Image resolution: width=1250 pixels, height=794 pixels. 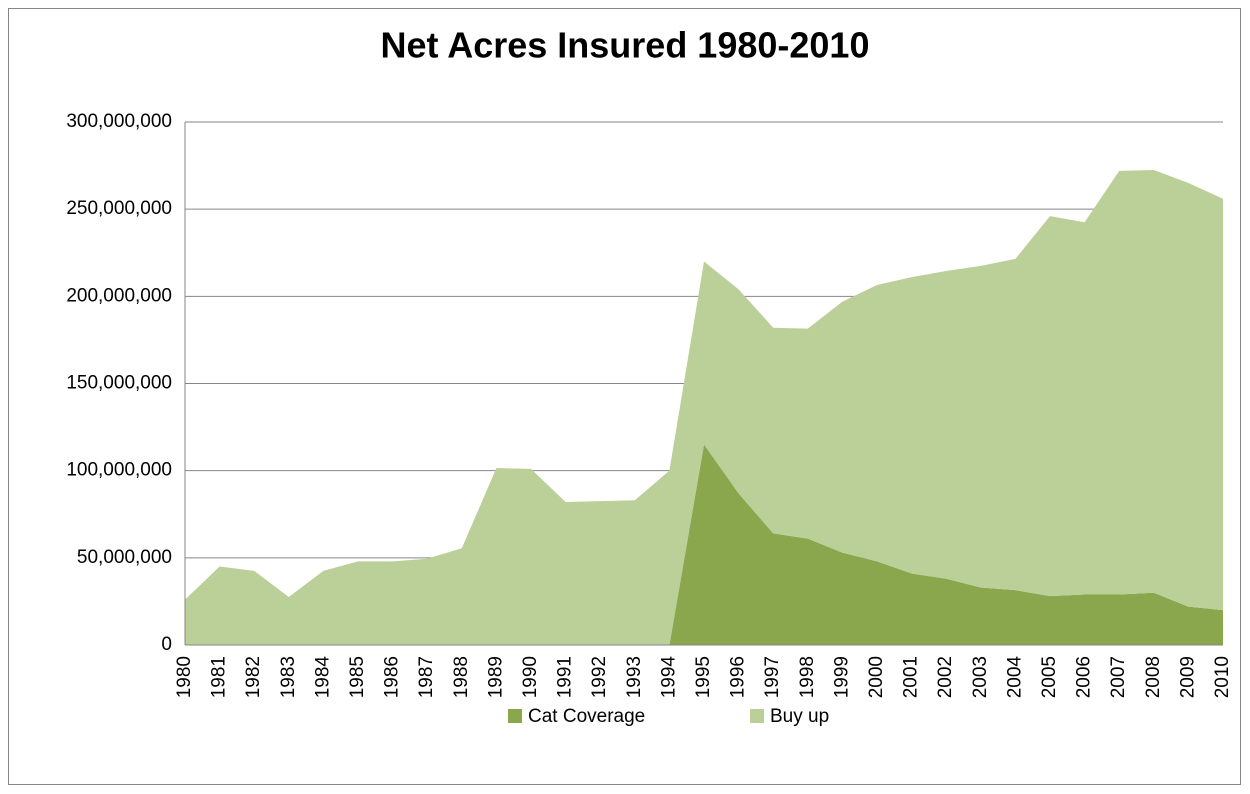 I want to click on y-tick-label: 50,000,000, so click(x=124, y=557).